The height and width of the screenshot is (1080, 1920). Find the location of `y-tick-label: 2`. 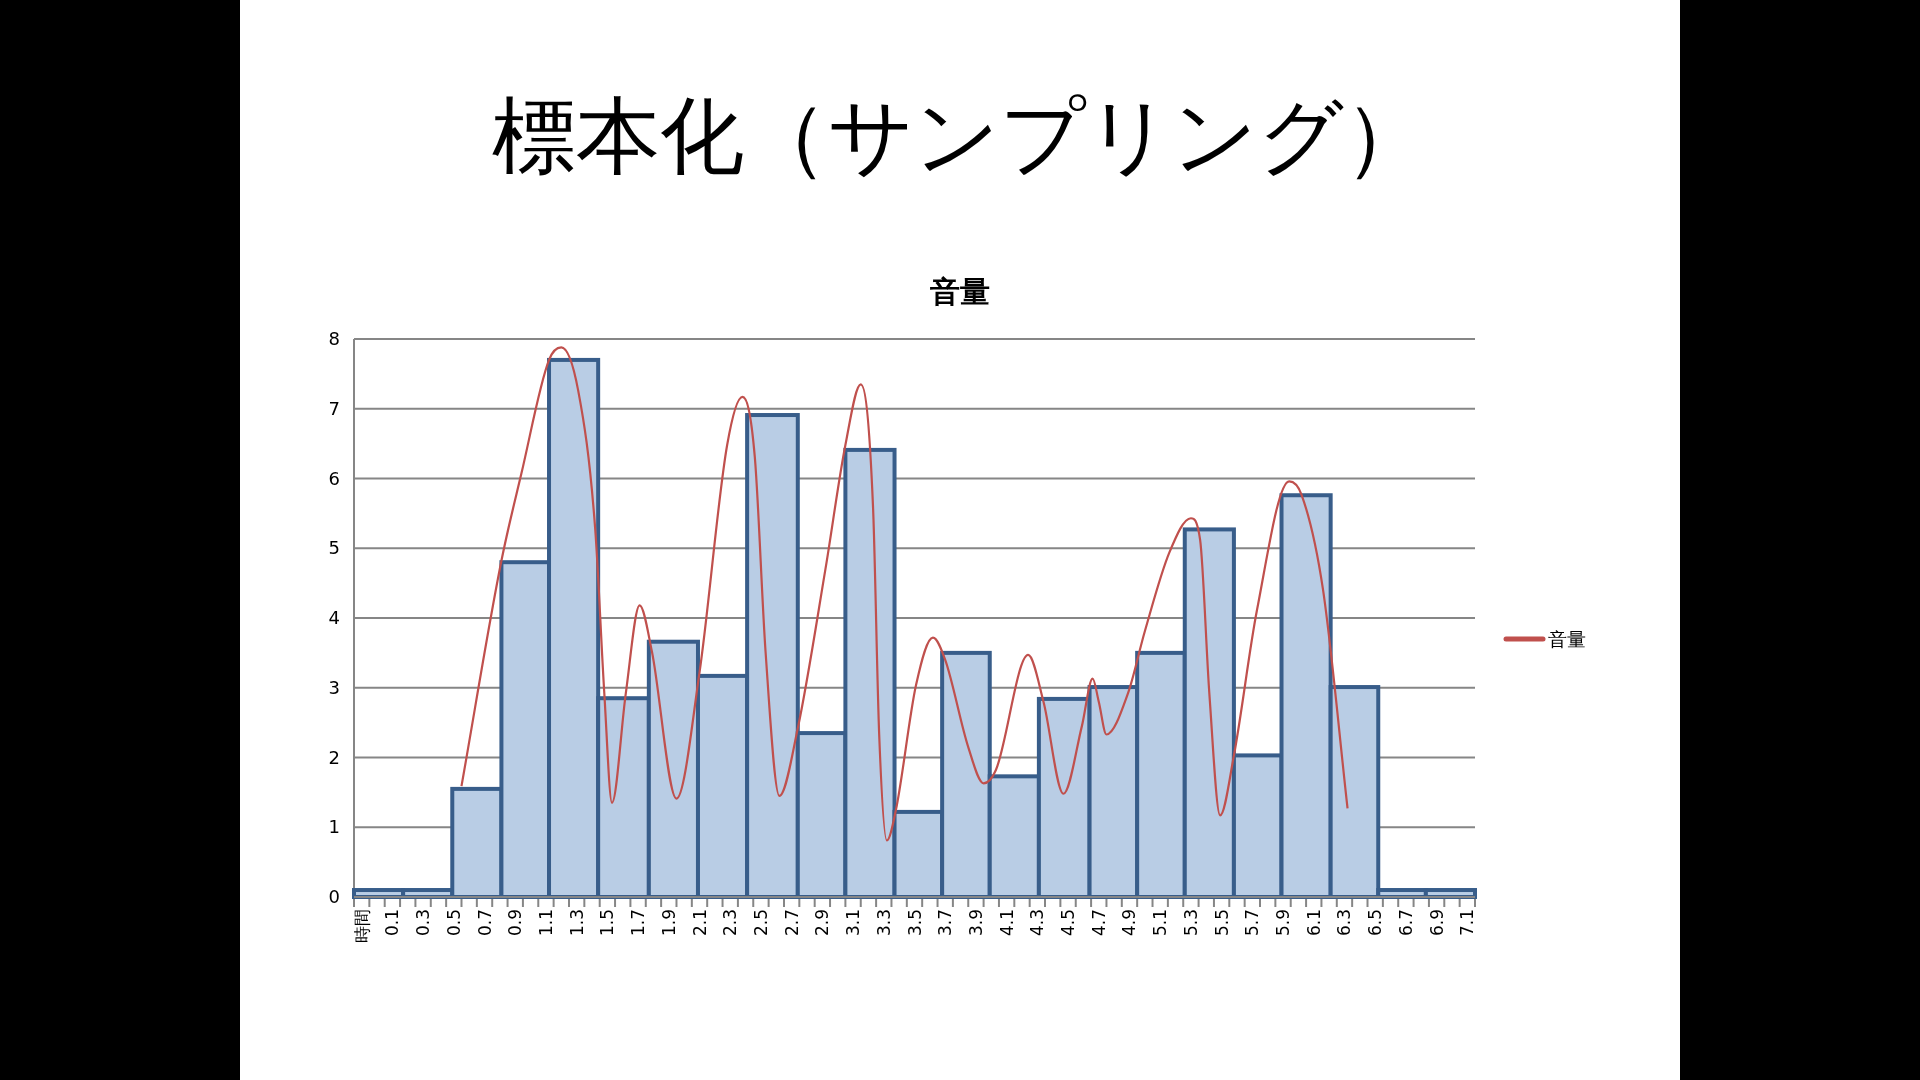

y-tick-label: 2 is located at coordinates (334, 757).